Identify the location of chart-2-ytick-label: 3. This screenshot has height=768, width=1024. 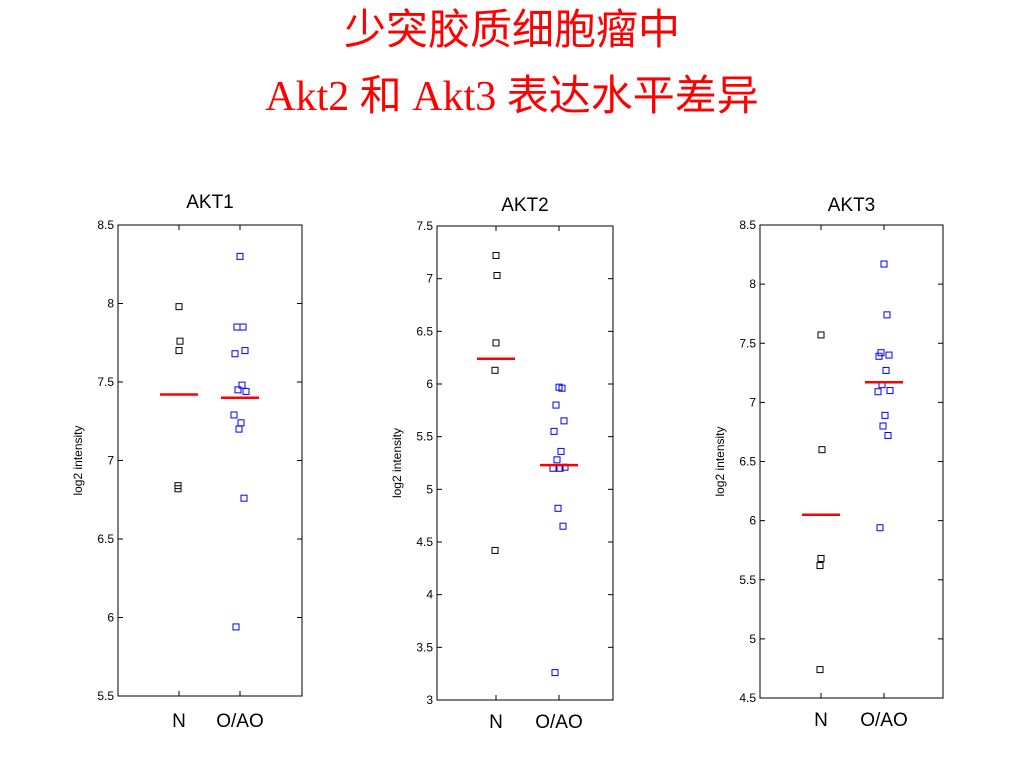
(429, 700).